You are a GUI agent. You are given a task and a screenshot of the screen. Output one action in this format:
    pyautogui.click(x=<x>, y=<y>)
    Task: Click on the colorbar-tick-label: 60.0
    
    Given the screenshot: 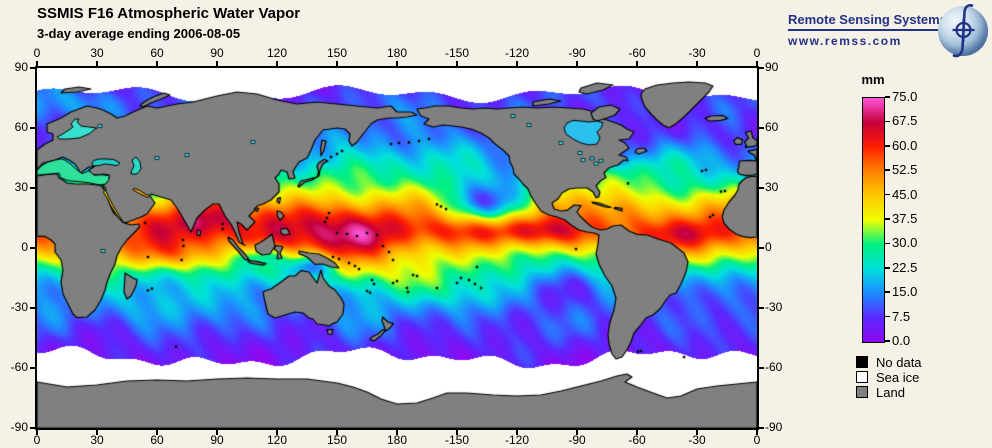 What is the action you would take?
    pyautogui.click(x=905, y=145)
    